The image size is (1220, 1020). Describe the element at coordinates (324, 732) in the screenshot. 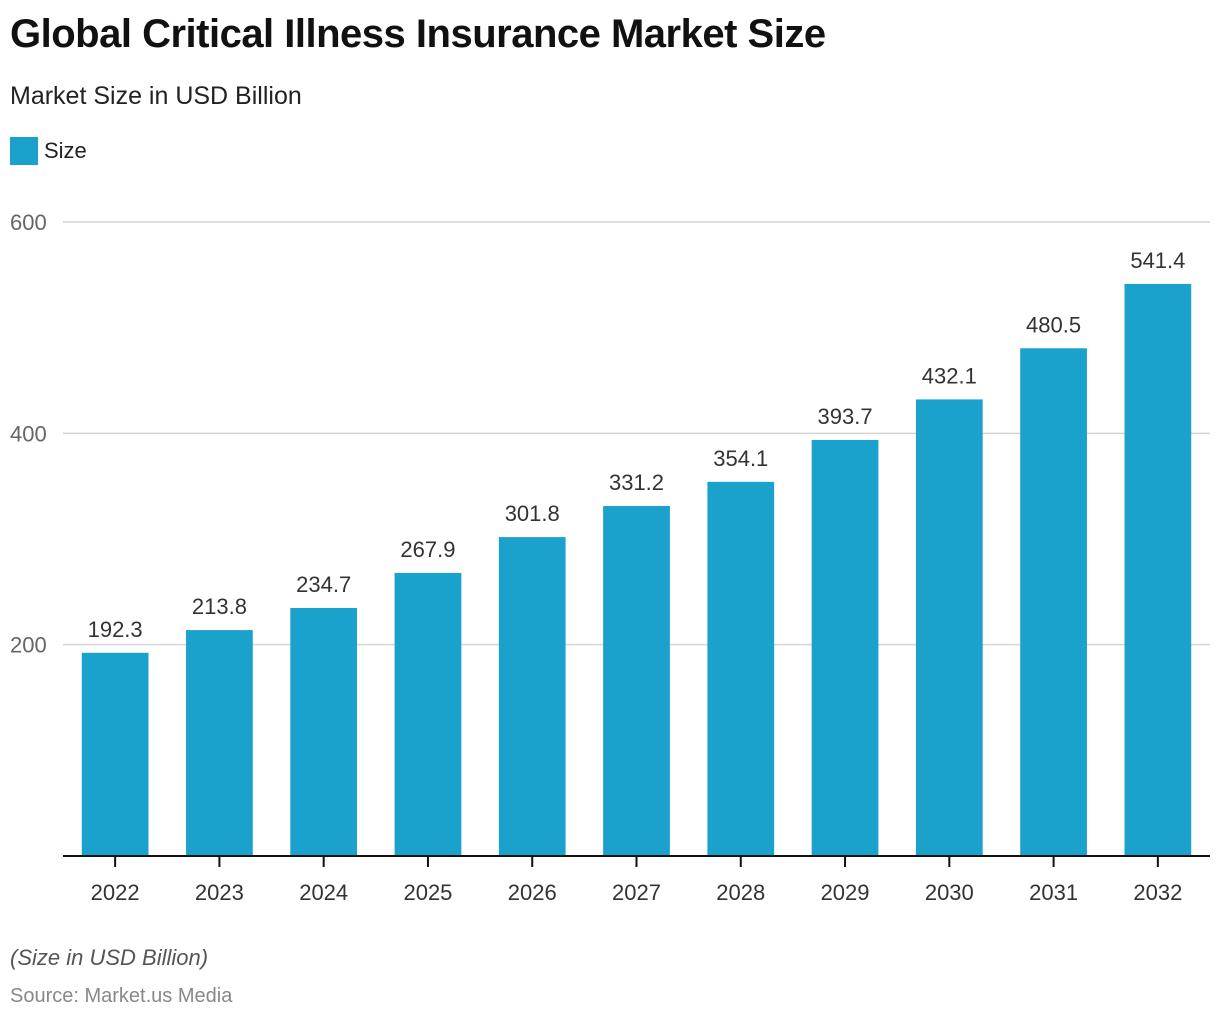

I see `bar-2024` at that location.